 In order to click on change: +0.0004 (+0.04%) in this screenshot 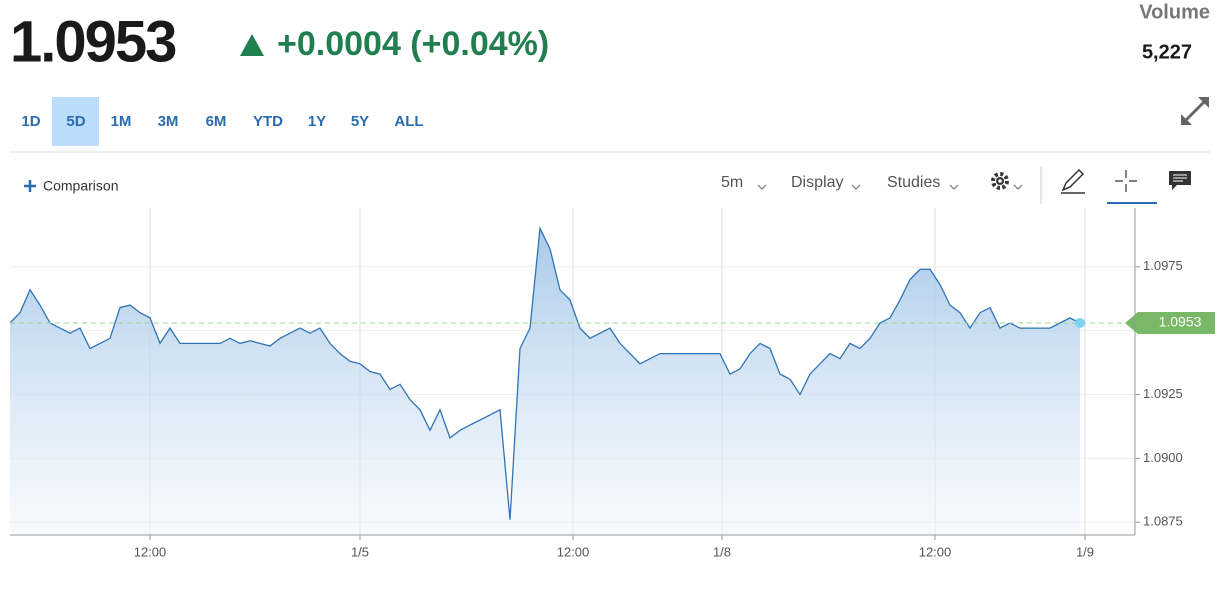, I will do `click(413, 44)`.